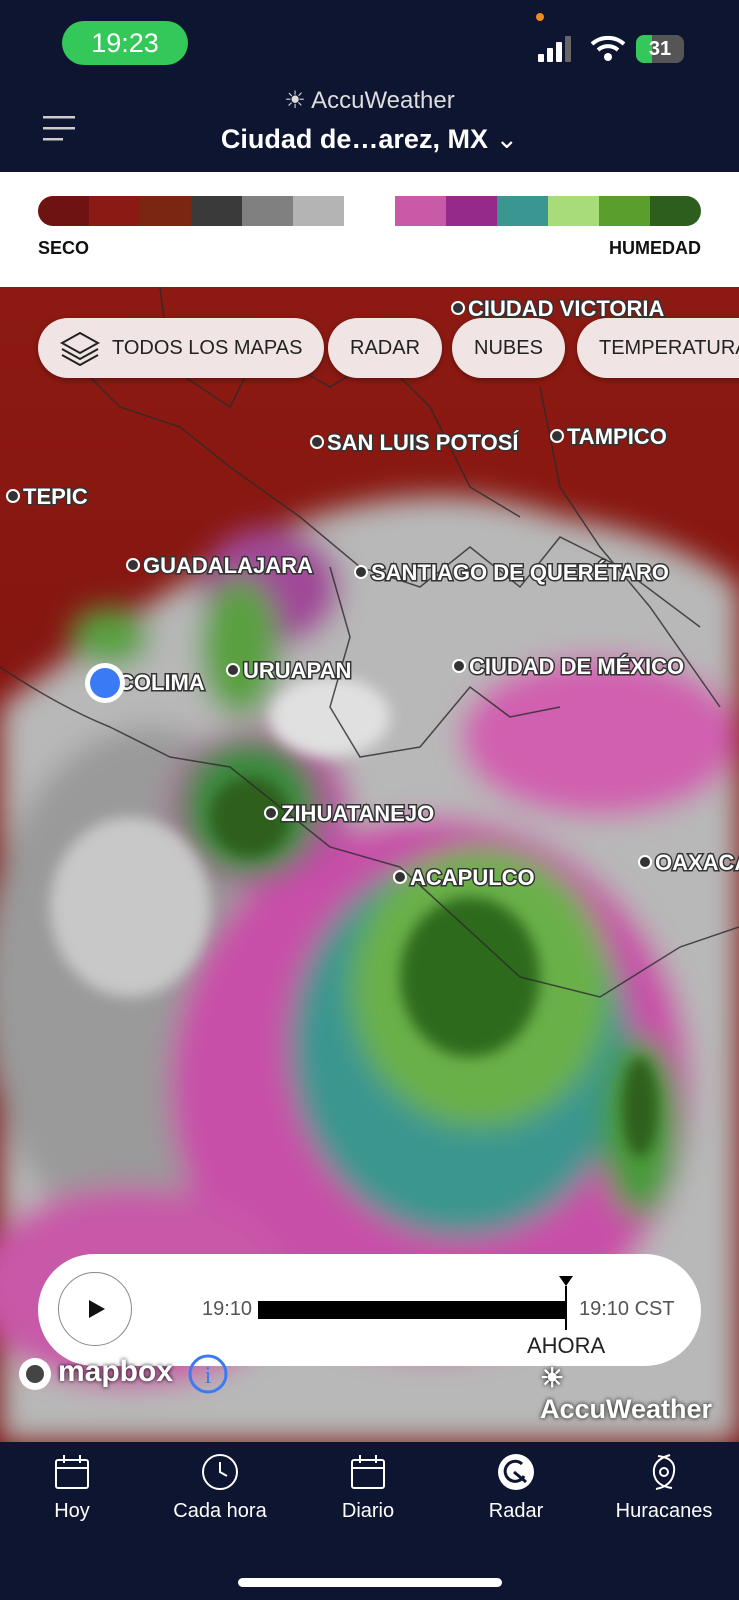 This screenshot has height=1600, width=739. Describe the element at coordinates (566, 1281) in the screenshot. I see `cursor-arrow` at that location.